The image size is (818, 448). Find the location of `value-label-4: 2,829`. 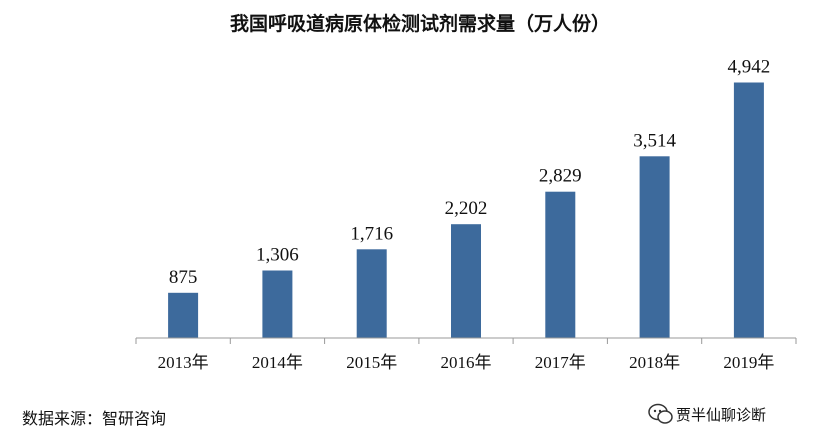

value-label-4: 2,829 is located at coordinates (560, 176).